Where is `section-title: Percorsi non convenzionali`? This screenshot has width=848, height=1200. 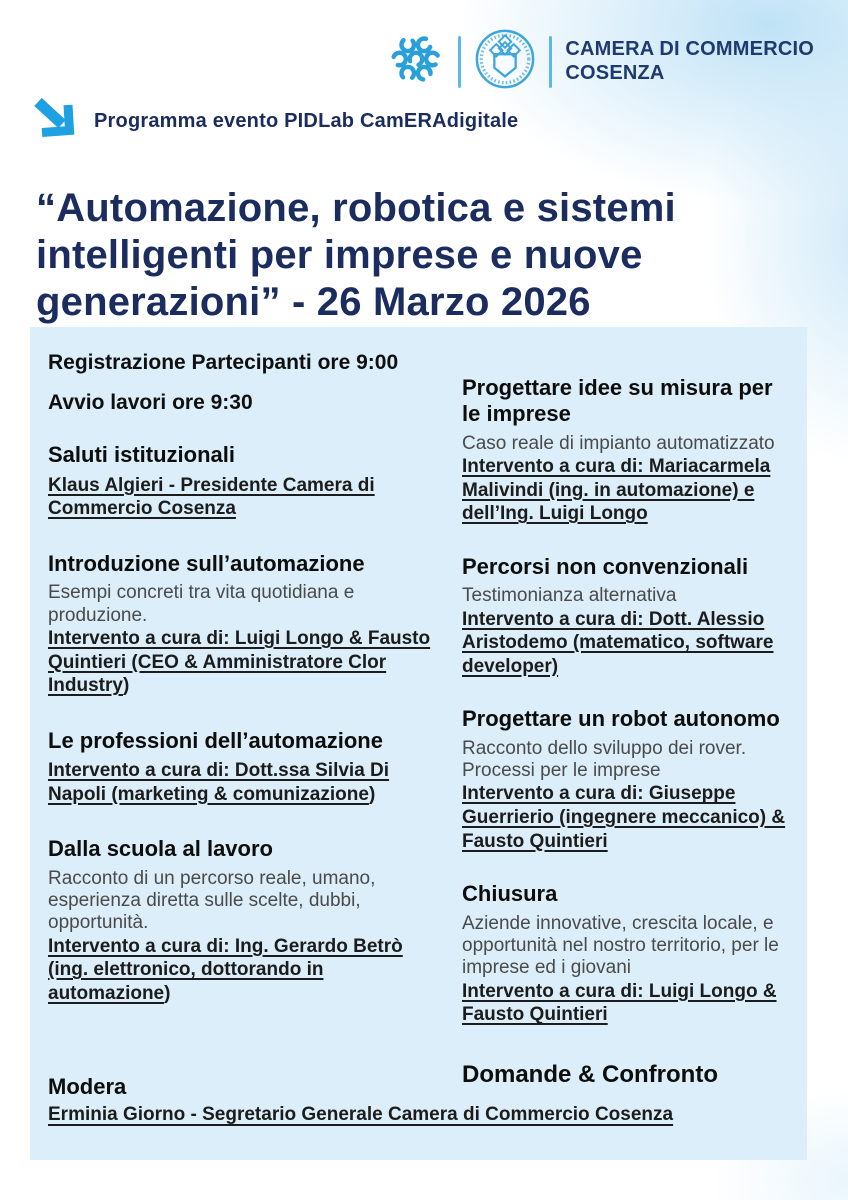
section-title: Percorsi non convenzionali is located at coordinates (605, 566).